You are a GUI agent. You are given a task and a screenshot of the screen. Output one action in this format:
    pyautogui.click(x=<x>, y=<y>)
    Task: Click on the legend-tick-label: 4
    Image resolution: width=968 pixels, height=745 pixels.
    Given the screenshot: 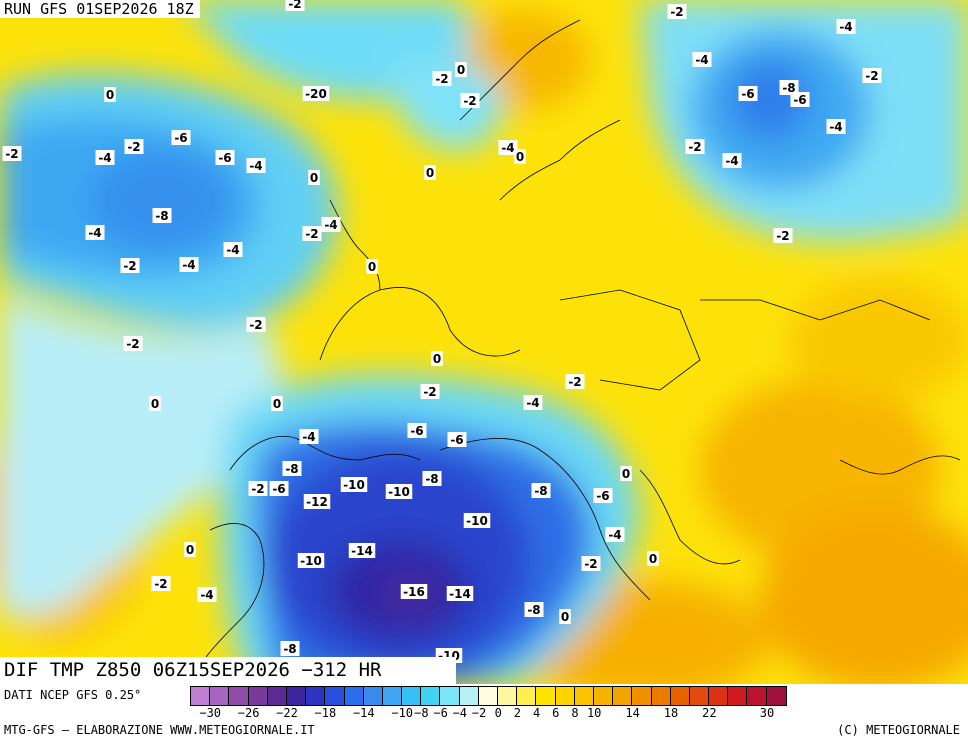 What is the action you would take?
    pyautogui.click(x=536, y=713)
    